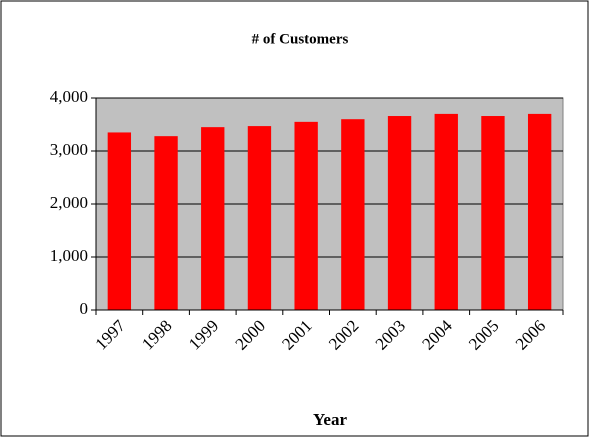  What do you see at coordinates (330, 419) in the screenshot?
I see `x-axis-label: Year` at bounding box center [330, 419].